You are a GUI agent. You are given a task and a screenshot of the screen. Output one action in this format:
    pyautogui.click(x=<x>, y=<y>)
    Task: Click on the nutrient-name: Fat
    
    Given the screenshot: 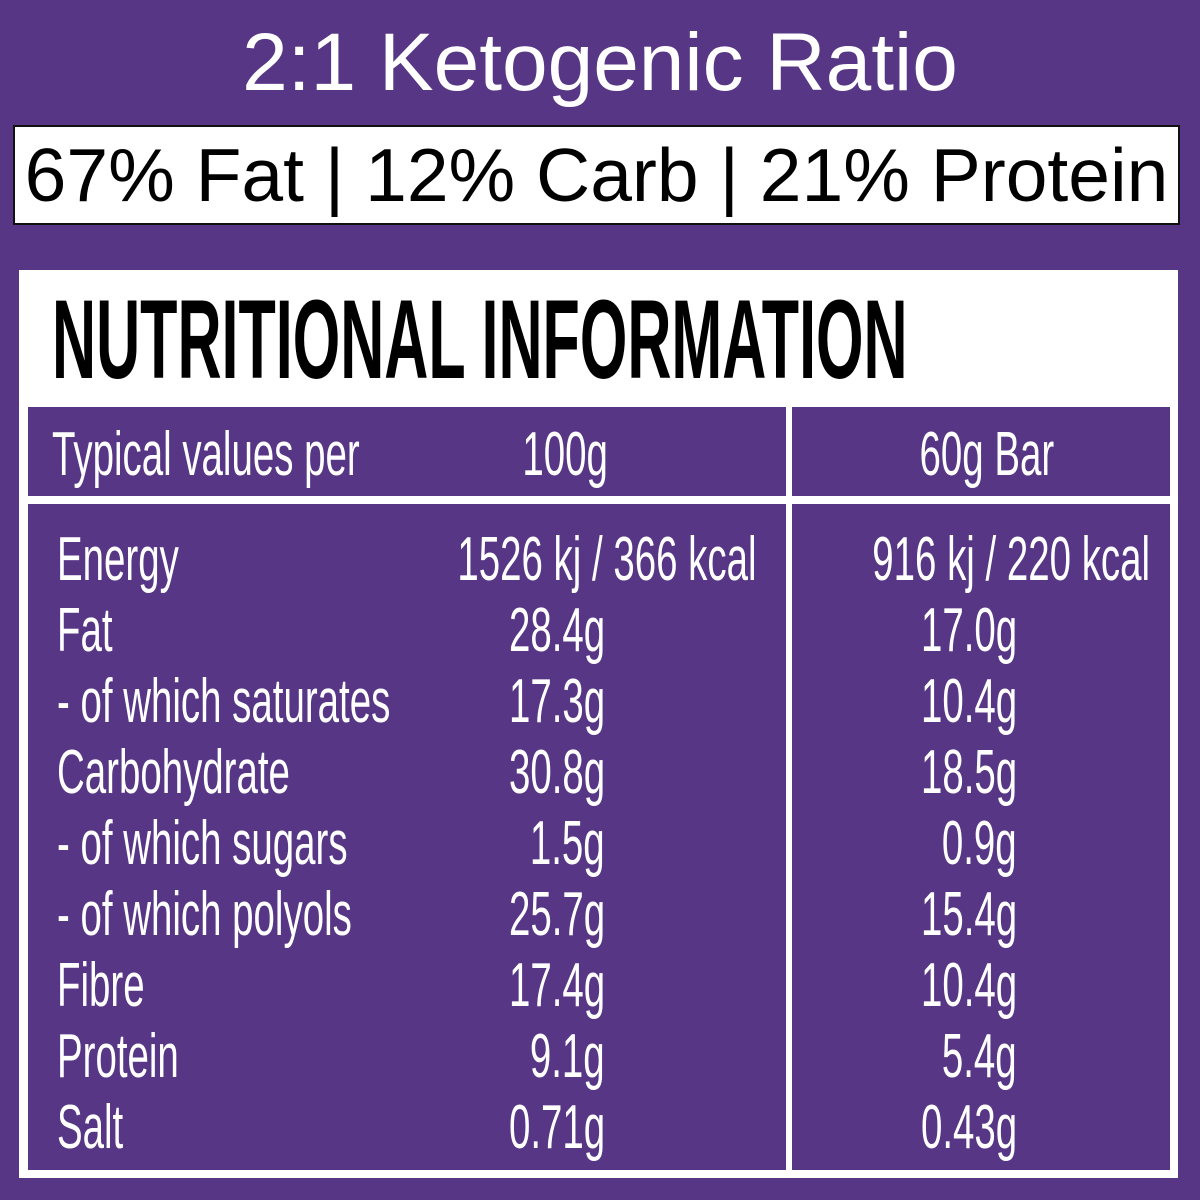 What is the action you would take?
    pyautogui.click(x=85, y=630)
    